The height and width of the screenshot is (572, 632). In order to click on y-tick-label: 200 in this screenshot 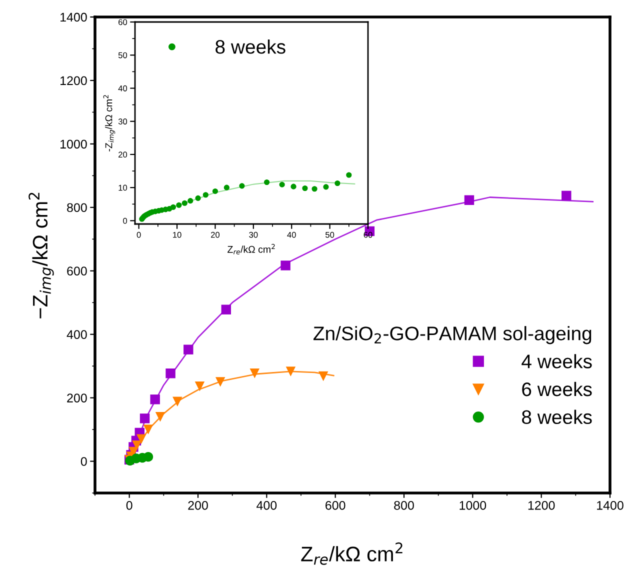, I will do `click(77, 398)`.